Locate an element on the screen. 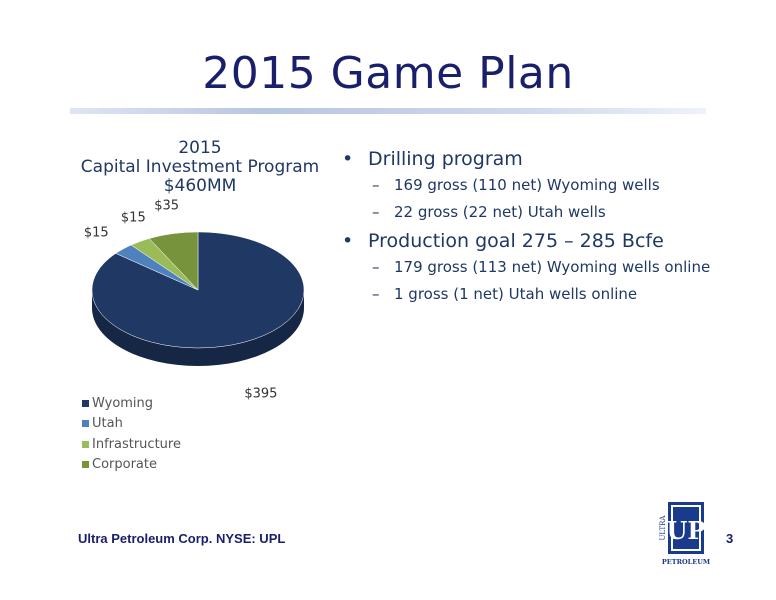 The image size is (776, 600). chart-legend: Wyoming Utah Infrastructure Corporate is located at coordinates (131, 434).